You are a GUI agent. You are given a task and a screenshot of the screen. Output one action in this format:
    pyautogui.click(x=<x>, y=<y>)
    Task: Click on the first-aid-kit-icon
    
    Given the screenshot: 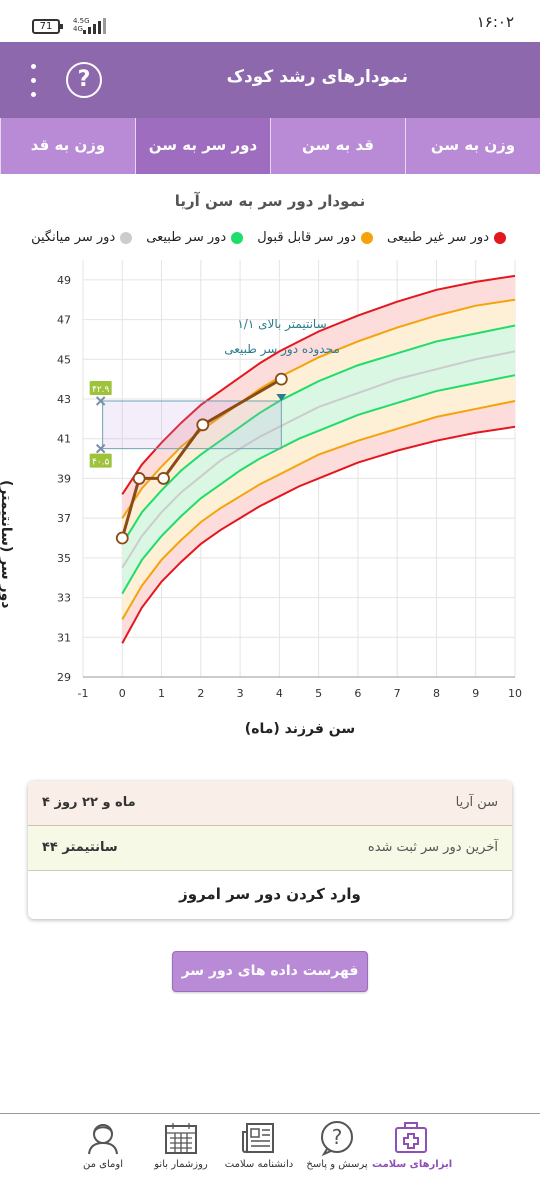 What is the action you would take?
    pyautogui.click(x=411, y=1137)
    